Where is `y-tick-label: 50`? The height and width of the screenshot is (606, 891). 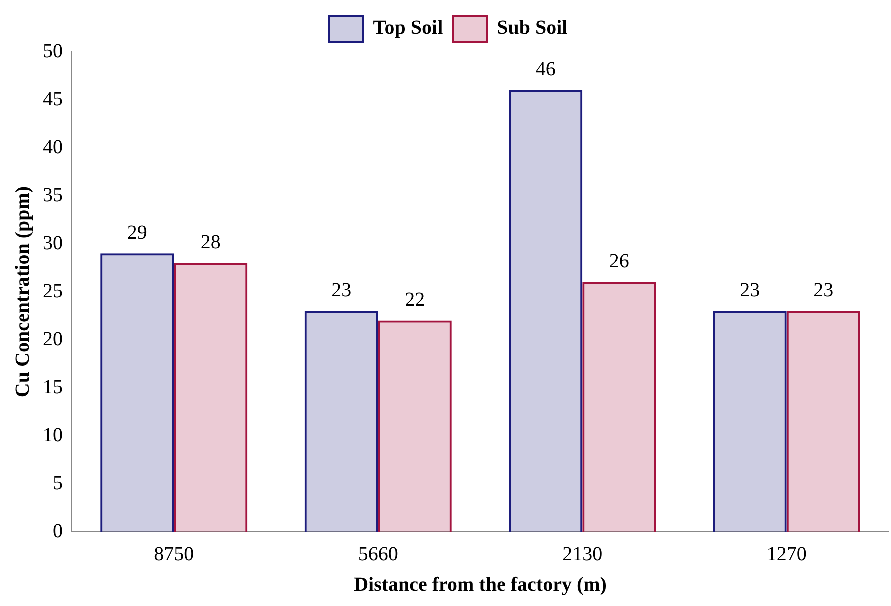 y-tick-label: 50 is located at coordinates (53, 51).